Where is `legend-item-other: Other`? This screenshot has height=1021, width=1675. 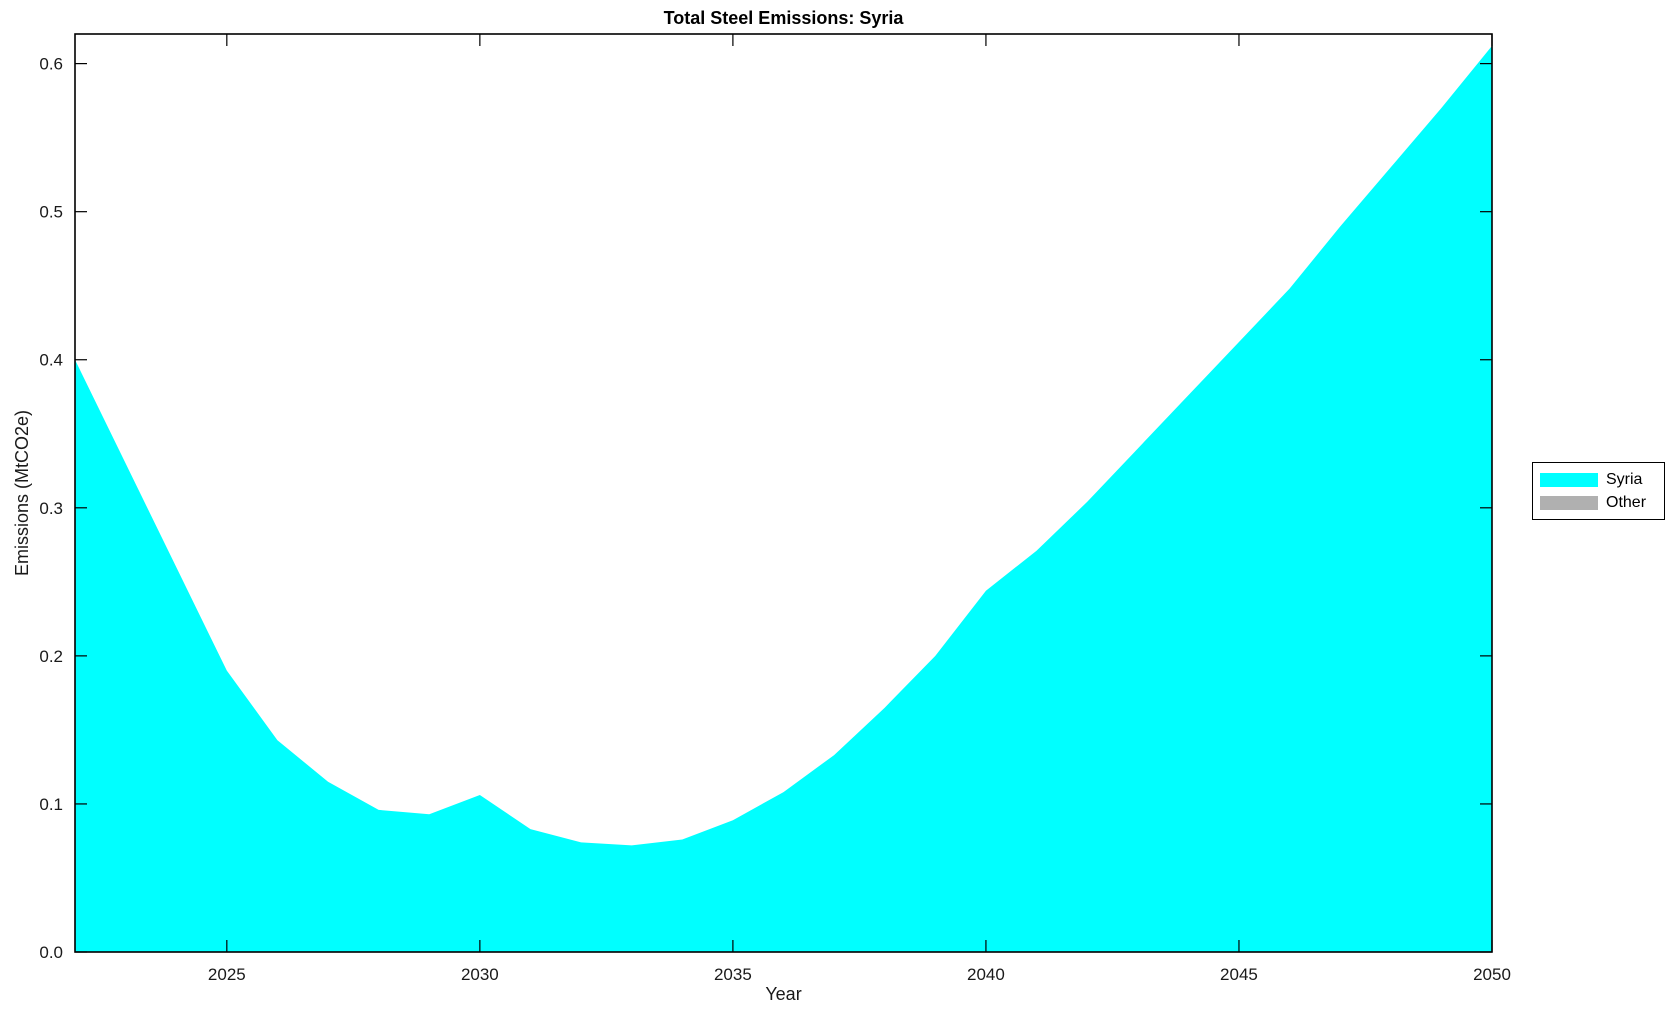
legend-item-other: Other is located at coordinates (1598, 502).